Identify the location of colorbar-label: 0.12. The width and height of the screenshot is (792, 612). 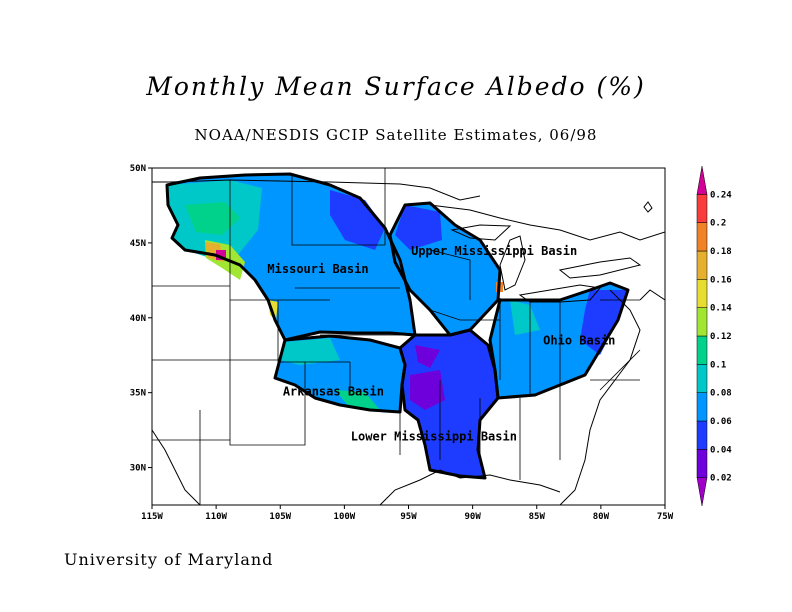
(721, 337).